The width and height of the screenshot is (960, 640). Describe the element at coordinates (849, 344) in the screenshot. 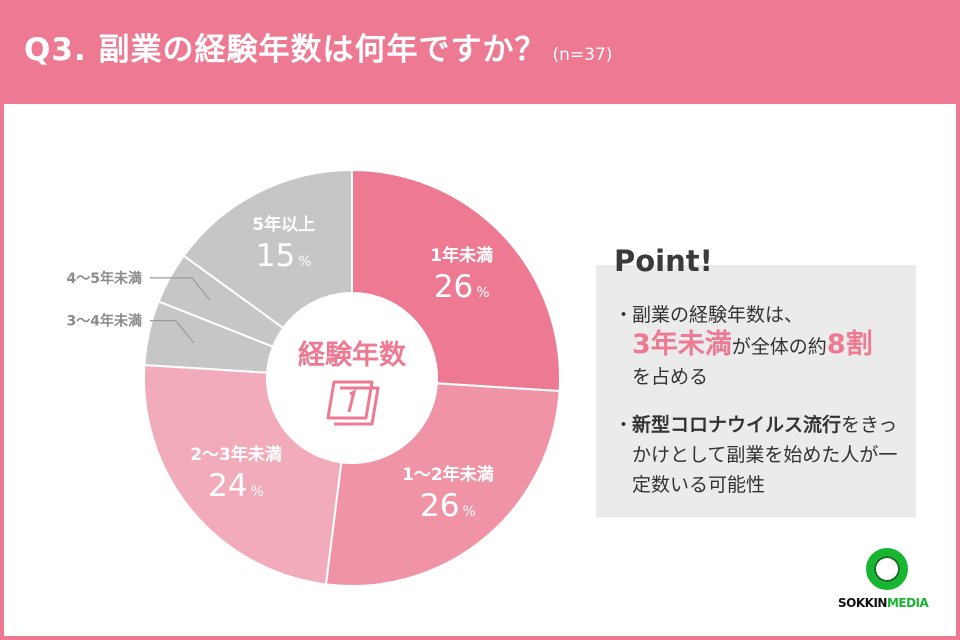

I see `bullet-1-highlight-2: 8割` at that location.